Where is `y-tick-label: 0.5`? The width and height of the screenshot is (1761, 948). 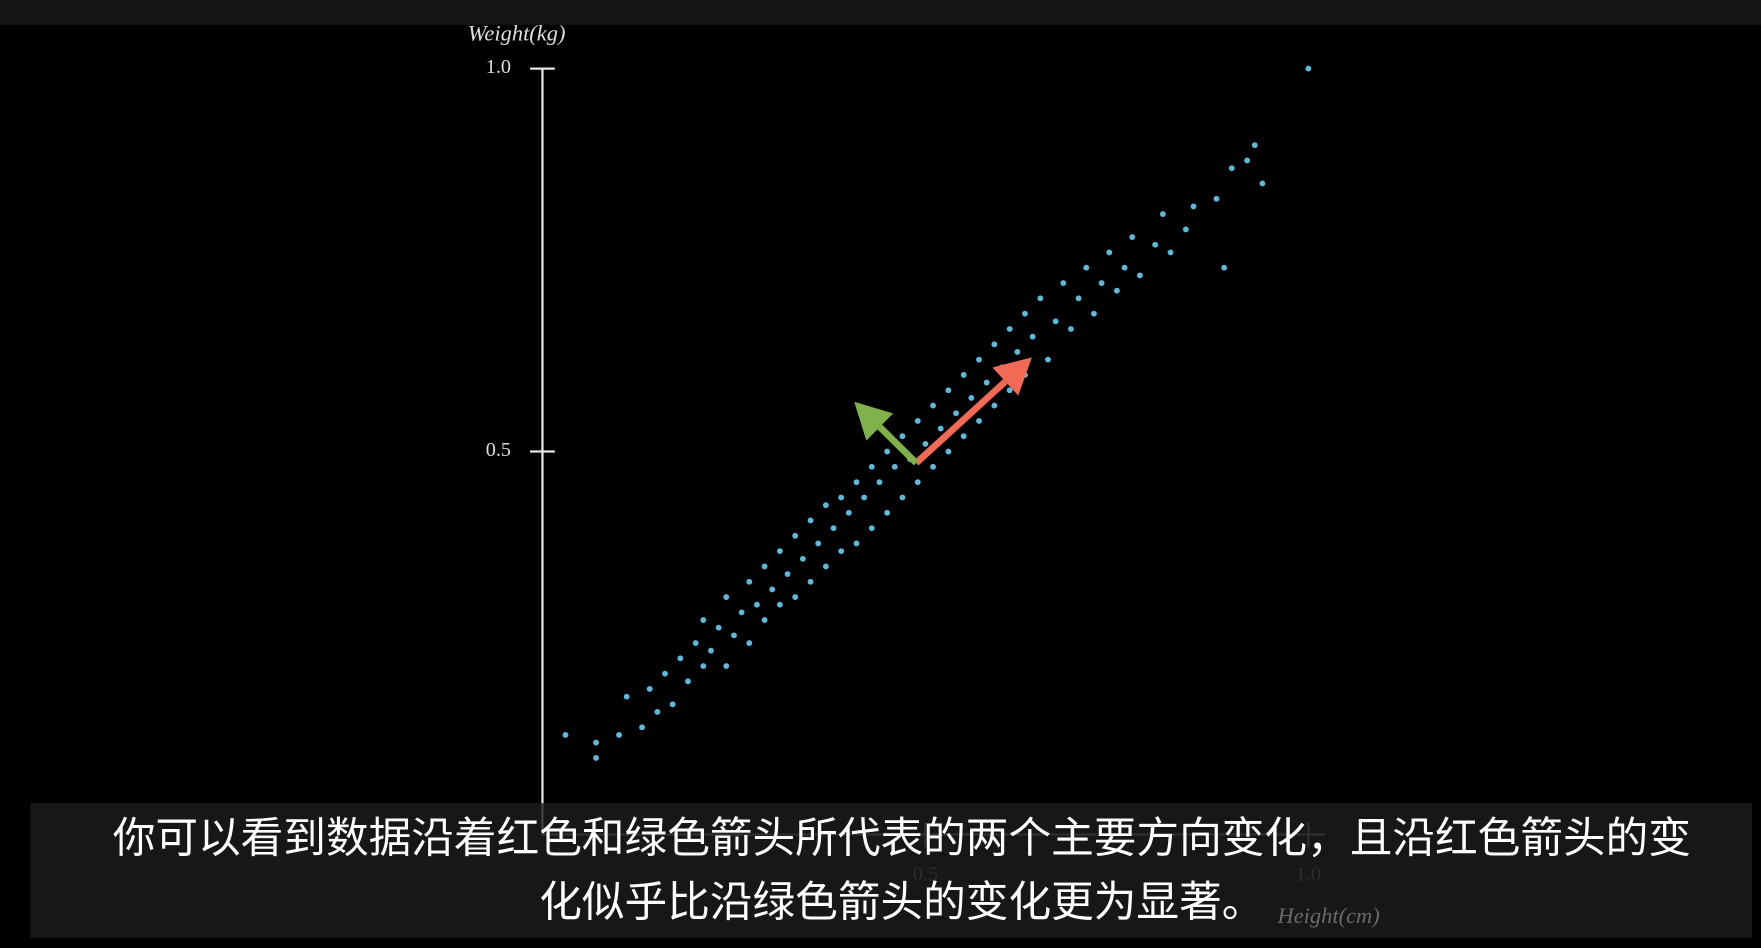 y-tick-label: 0.5 is located at coordinates (498, 450).